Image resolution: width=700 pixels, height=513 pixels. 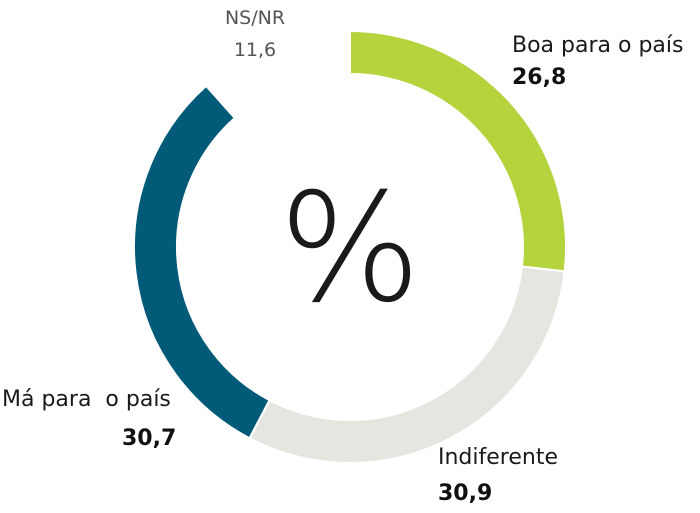 I want to click on slice-value-boa: 26,8, so click(x=539, y=77).